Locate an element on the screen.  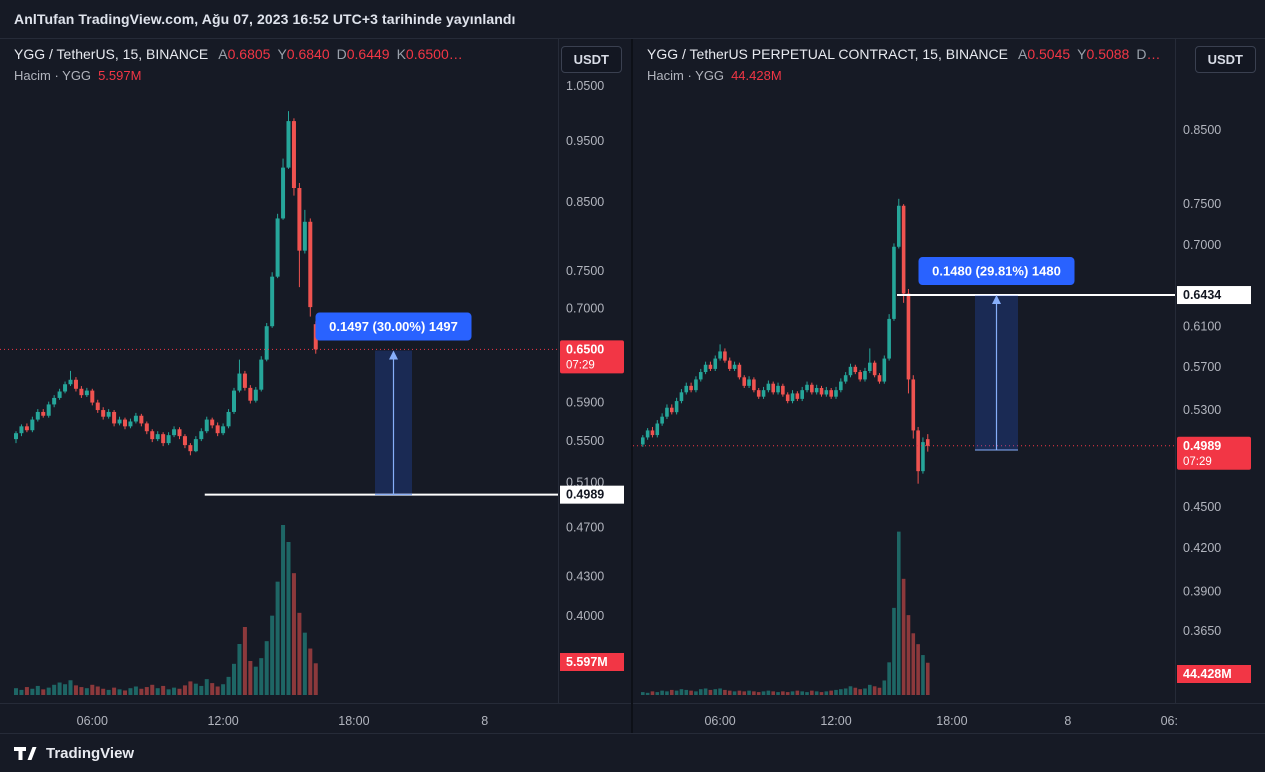
current-price-badge: 0.6500 07:29 is located at coordinates (592, 357).